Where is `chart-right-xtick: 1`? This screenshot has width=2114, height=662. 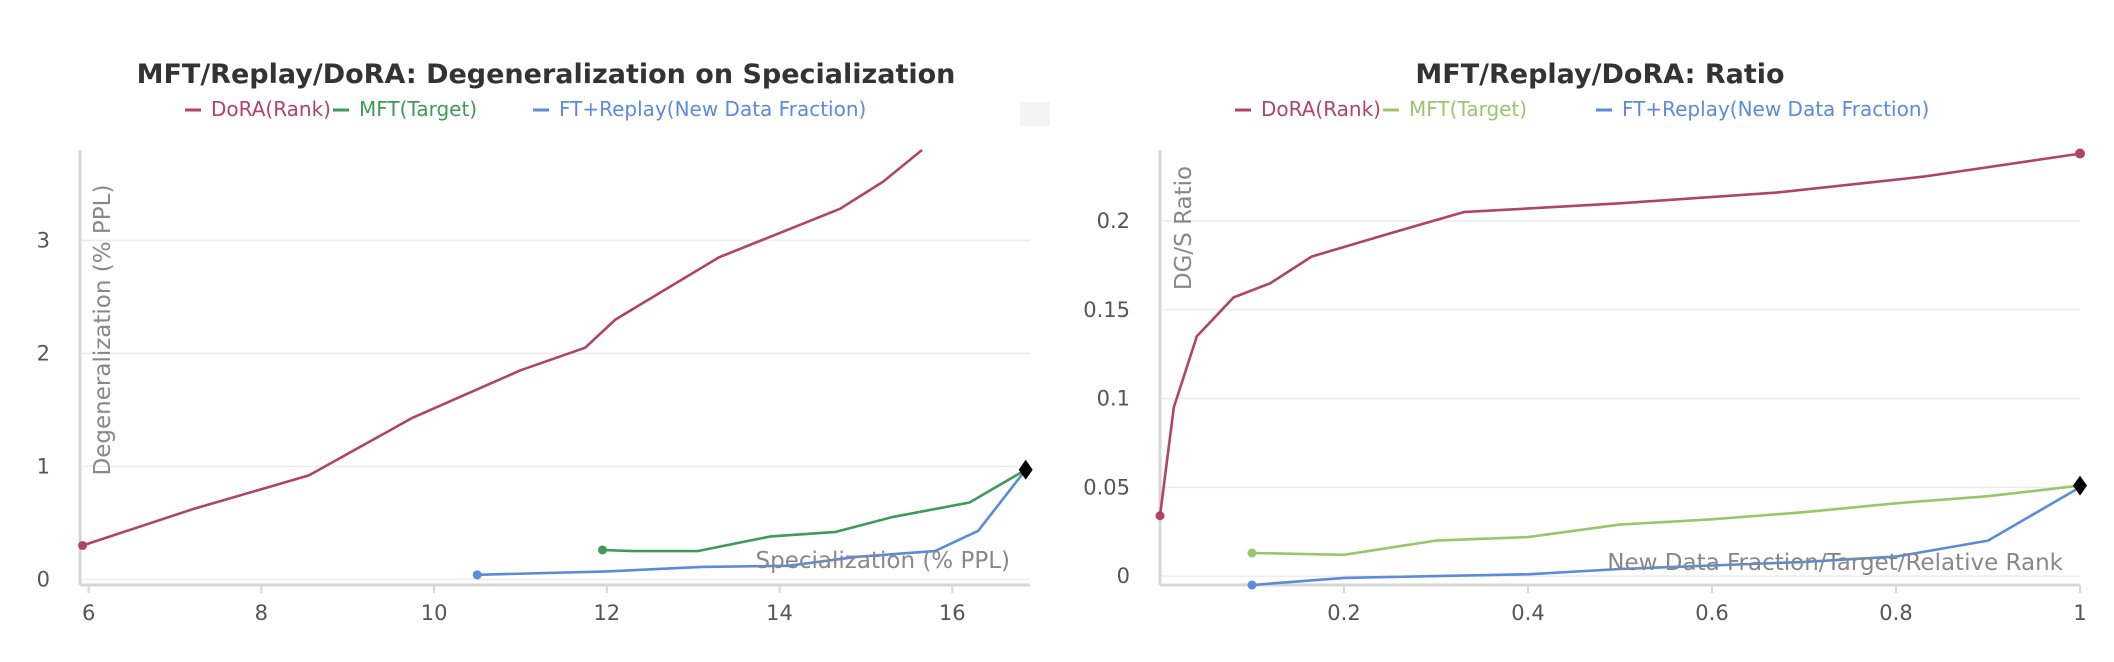 chart-right-xtick: 1 is located at coordinates (2079, 613).